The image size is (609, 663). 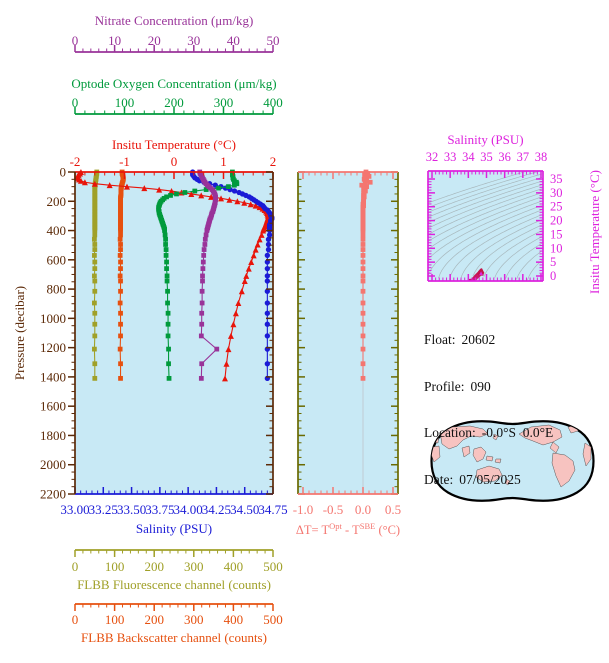 I want to click on svg-text: 800, so click(x=57, y=289).